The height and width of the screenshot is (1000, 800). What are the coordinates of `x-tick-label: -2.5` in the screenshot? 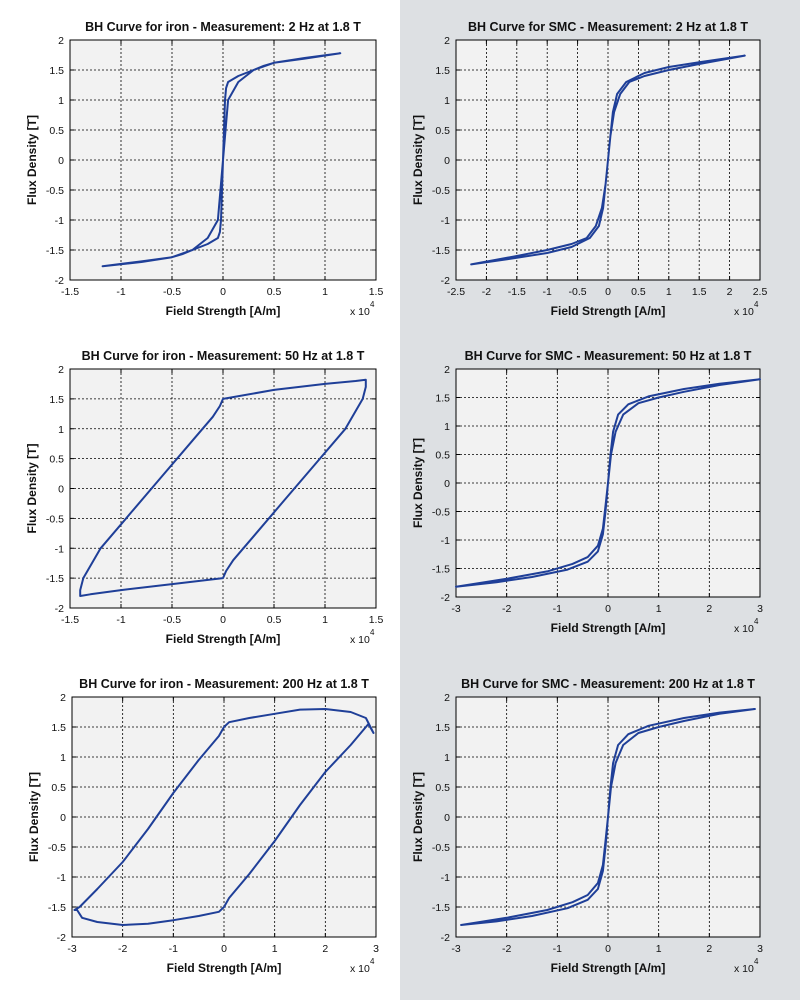 It's located at (456, 292).